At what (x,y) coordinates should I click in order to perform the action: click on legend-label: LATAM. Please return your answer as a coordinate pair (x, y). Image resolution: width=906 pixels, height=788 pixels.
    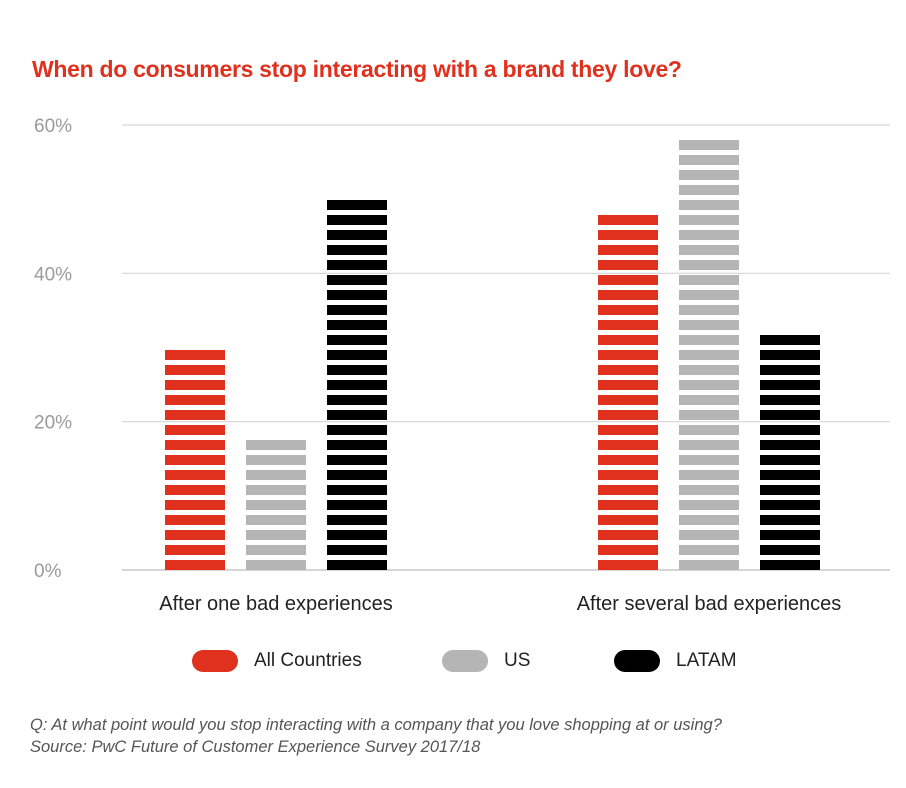
    Looking at the image, I should click on (706, 660).